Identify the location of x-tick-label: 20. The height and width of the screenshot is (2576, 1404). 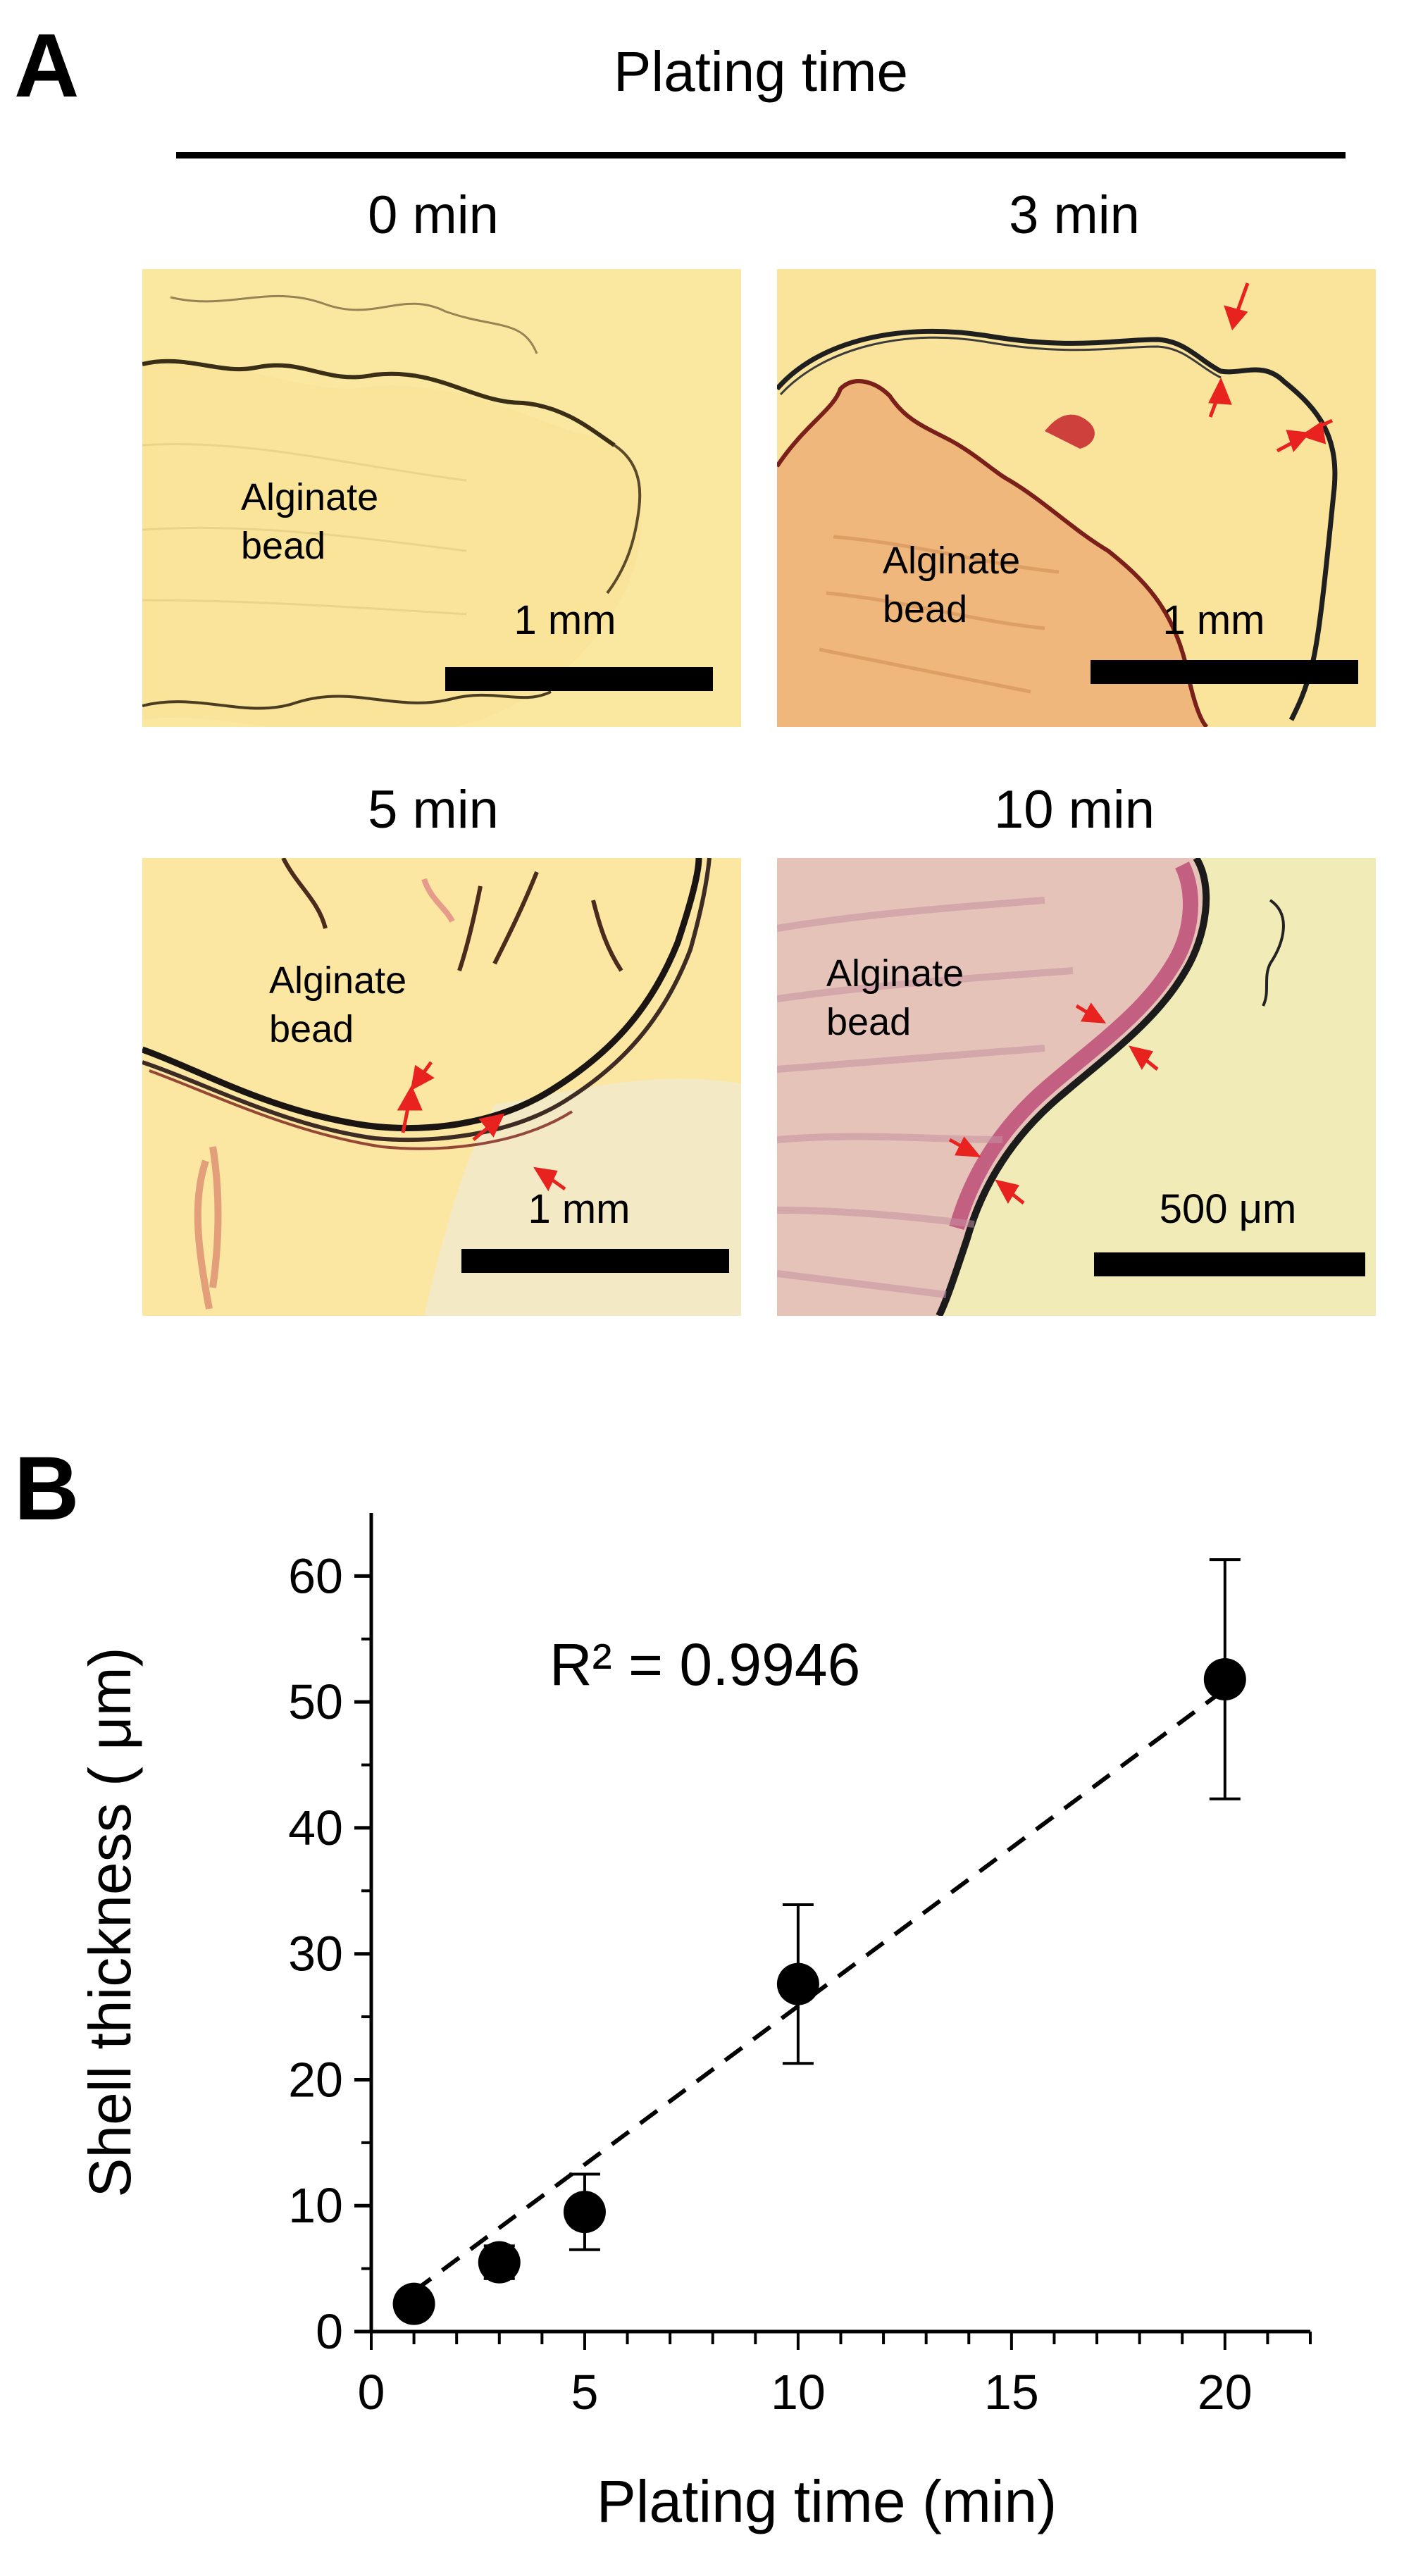
(1225, 2392).